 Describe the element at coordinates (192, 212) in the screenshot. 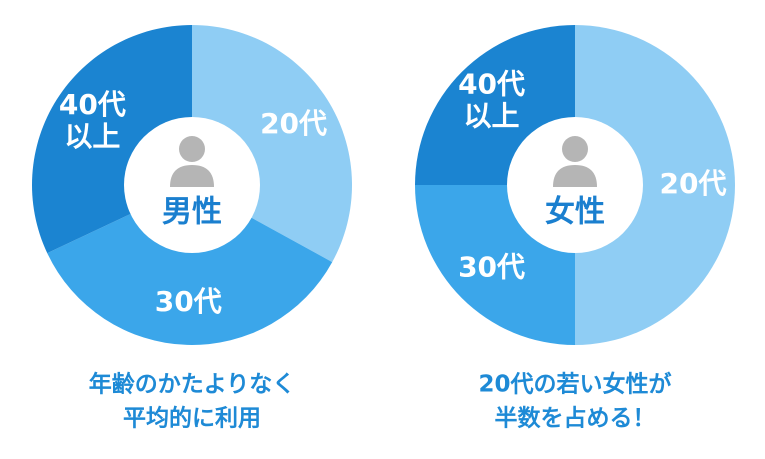

I see `center-label: 男性` at that location.